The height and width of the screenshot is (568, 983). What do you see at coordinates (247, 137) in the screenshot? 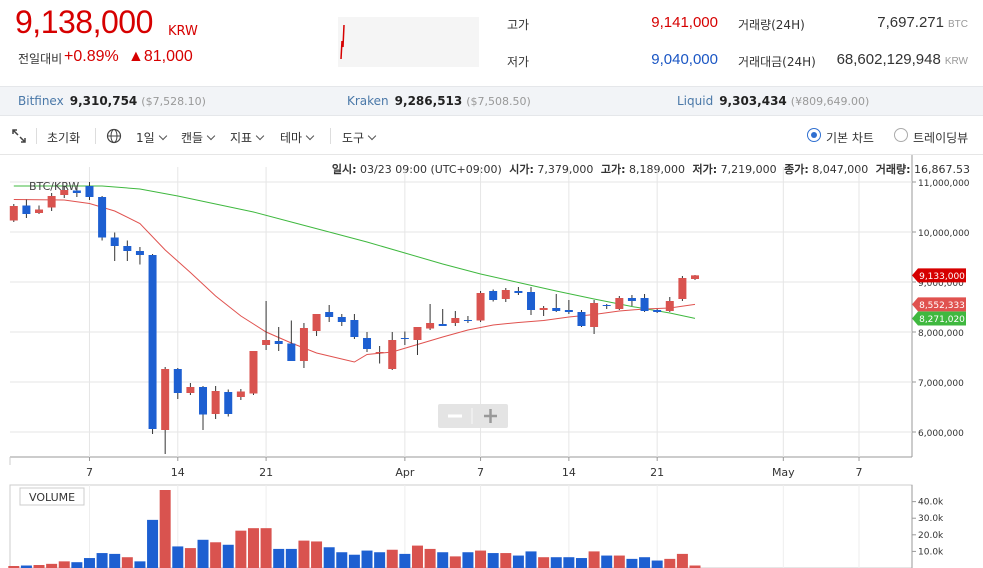
I see `indicator-dropdown: 지표` at bounding box center [247, 137].